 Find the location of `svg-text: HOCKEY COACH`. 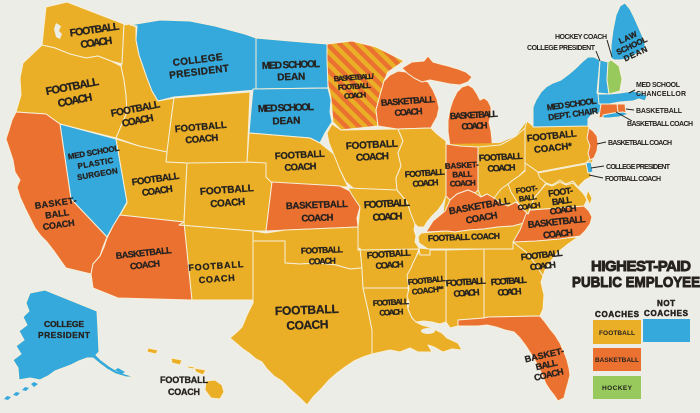

svg-text: HOCKEY COACH is located at coordinates (581, 37).